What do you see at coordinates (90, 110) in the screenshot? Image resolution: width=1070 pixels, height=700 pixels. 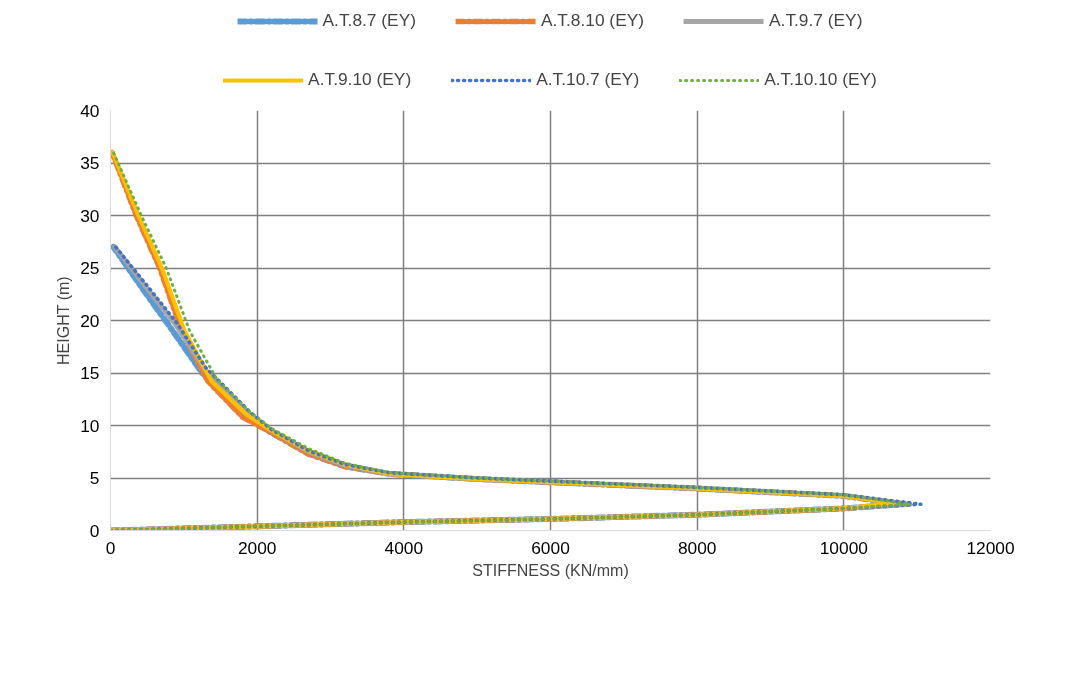 I see `y-tick-label: 40` at bounding box center [90, 110].